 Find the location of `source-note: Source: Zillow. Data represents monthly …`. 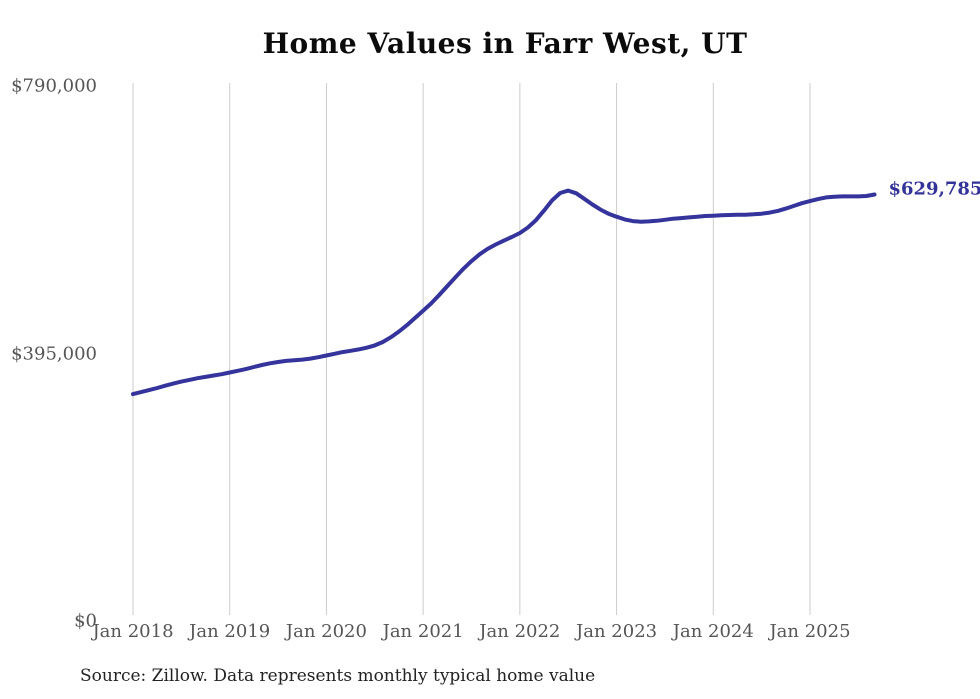

source-note: Source: Zillow. Data represents monthly … is located at coordinates (338, 676).